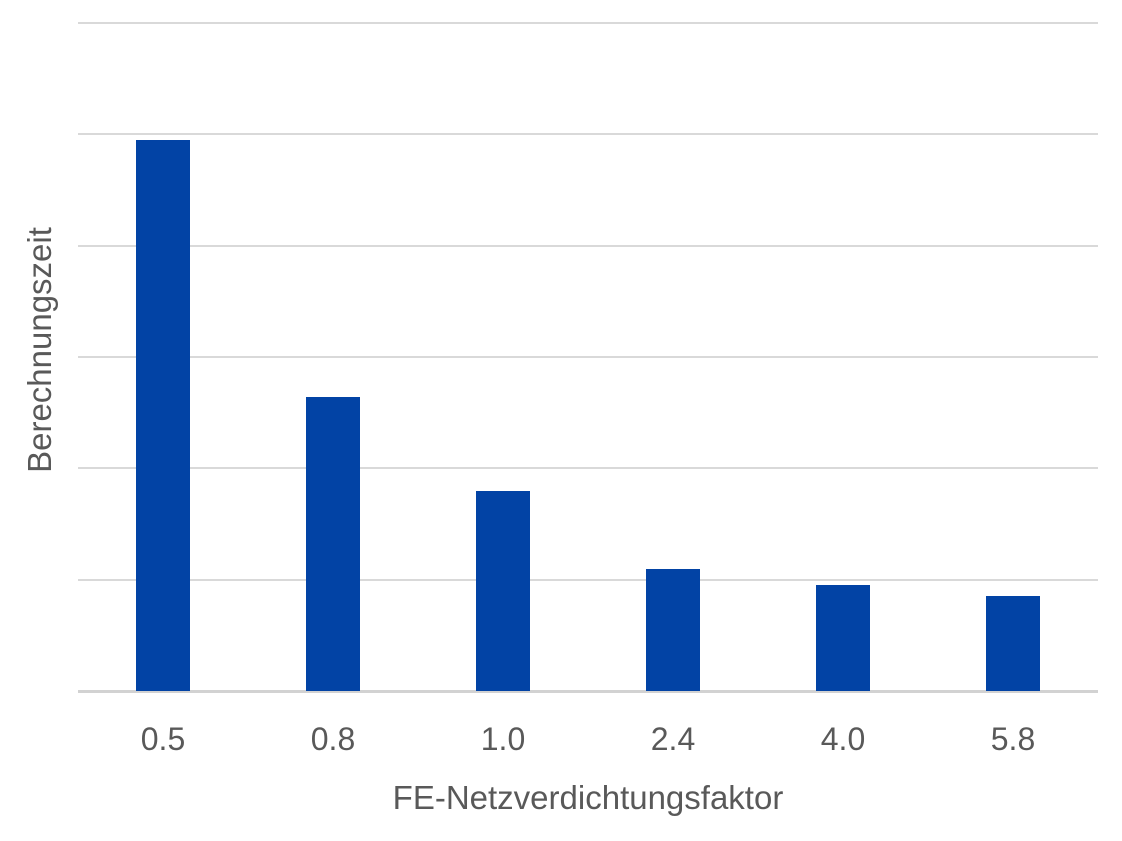 This screenshot has height=841, width=1122. I want to click on bar-0.5, so click(163, 415).